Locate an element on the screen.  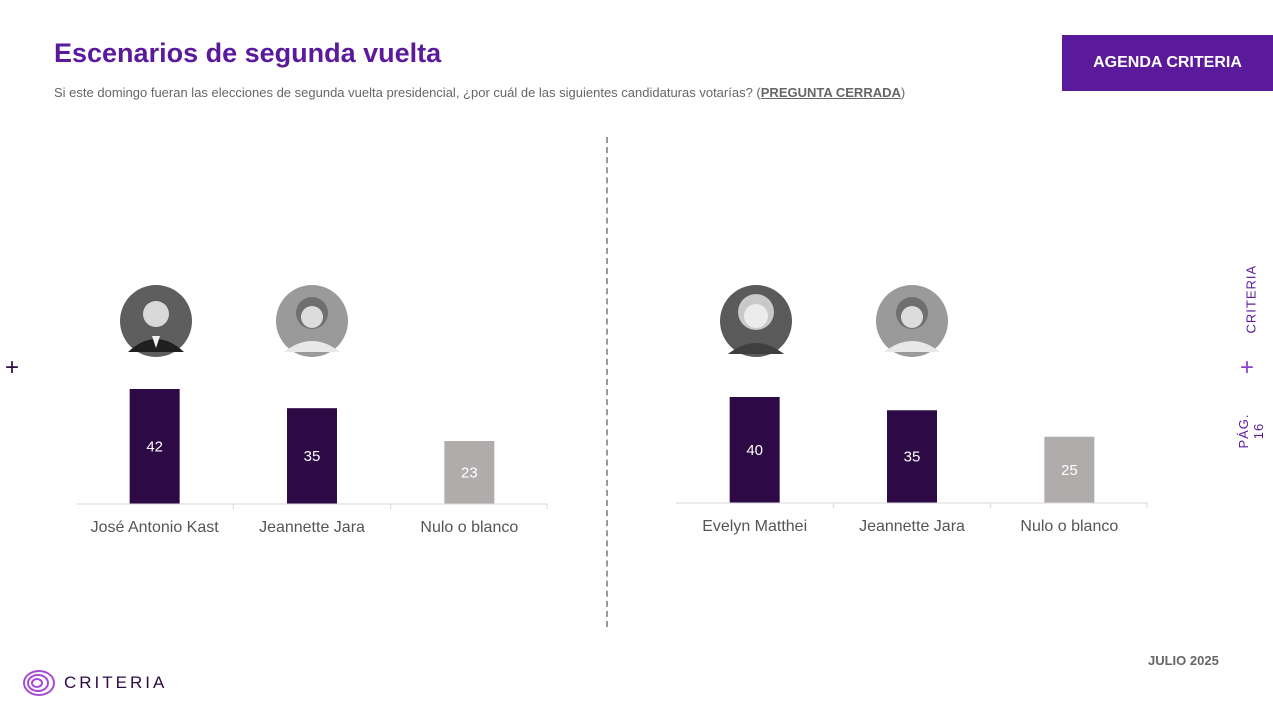
bar-value-label: 23 is located at coordinates (469, 473).